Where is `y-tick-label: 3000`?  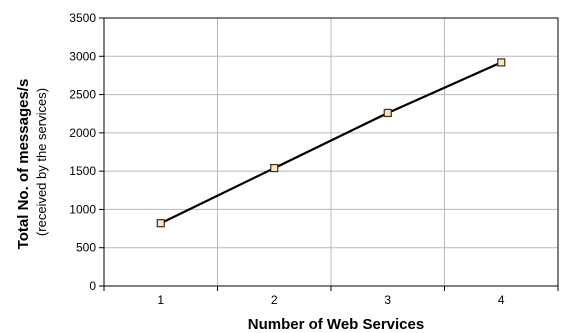
y-tick-label: 3000 is located at coordinates (82, 56).